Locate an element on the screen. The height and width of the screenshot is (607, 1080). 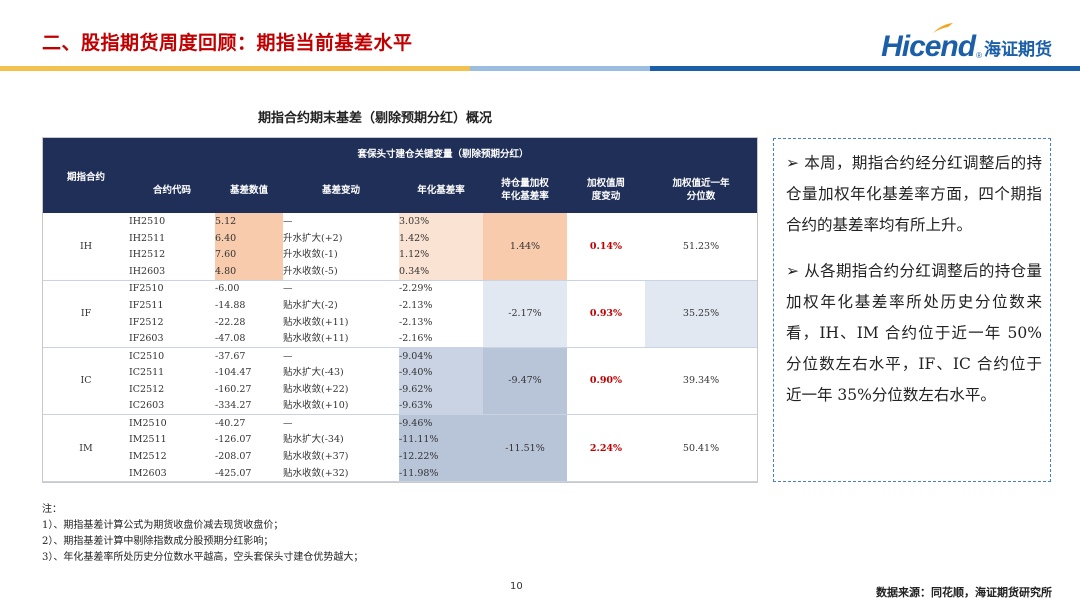
weighted-weekly-change: 0.14% is located at coordinates (606, 247).